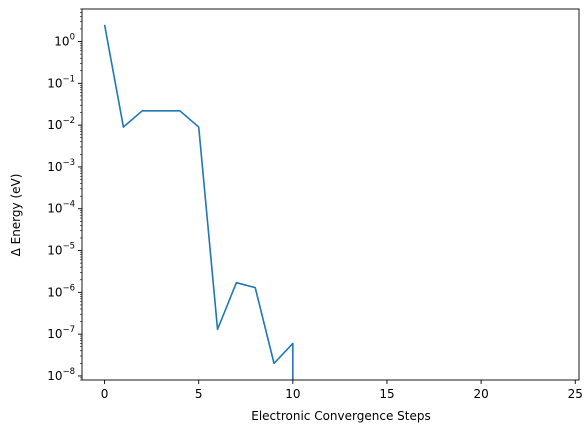  Describe the element at coordinates (340, 416) in the screenshot. I see `x-axis-title: Electronic Convergence Steps` at that location.